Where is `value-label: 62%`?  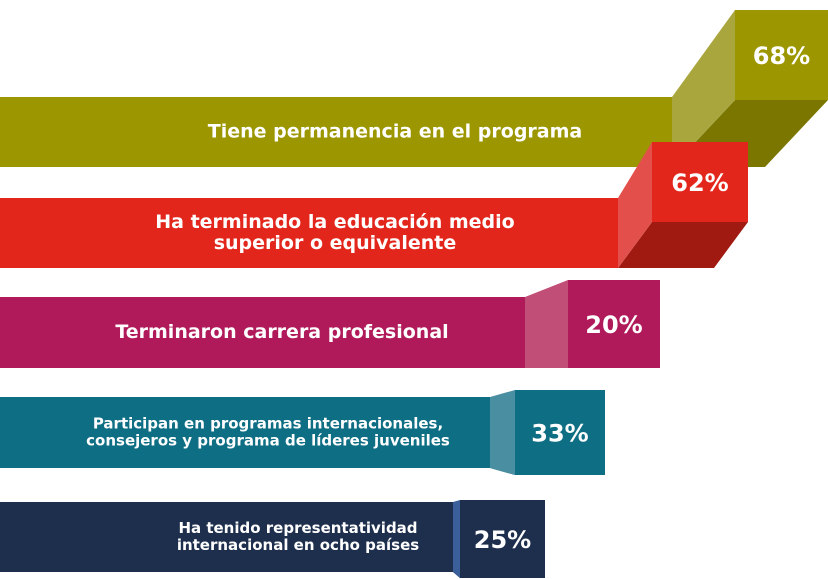
value-label: 62% is located at coordinates (699, 183).